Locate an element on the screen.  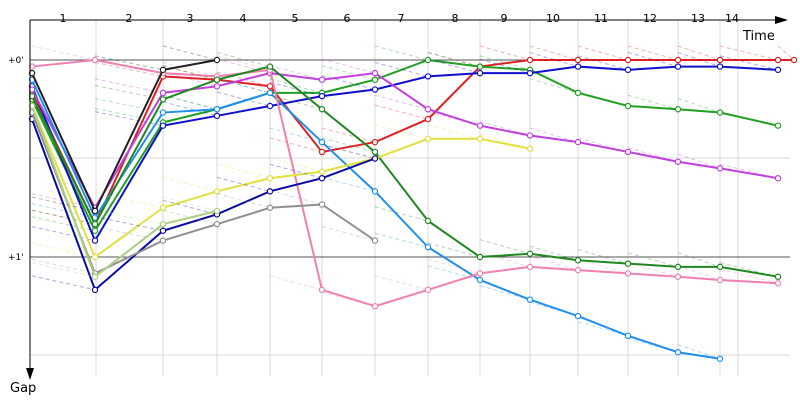
lap-label: 2 is located at coordinates (129, 18).